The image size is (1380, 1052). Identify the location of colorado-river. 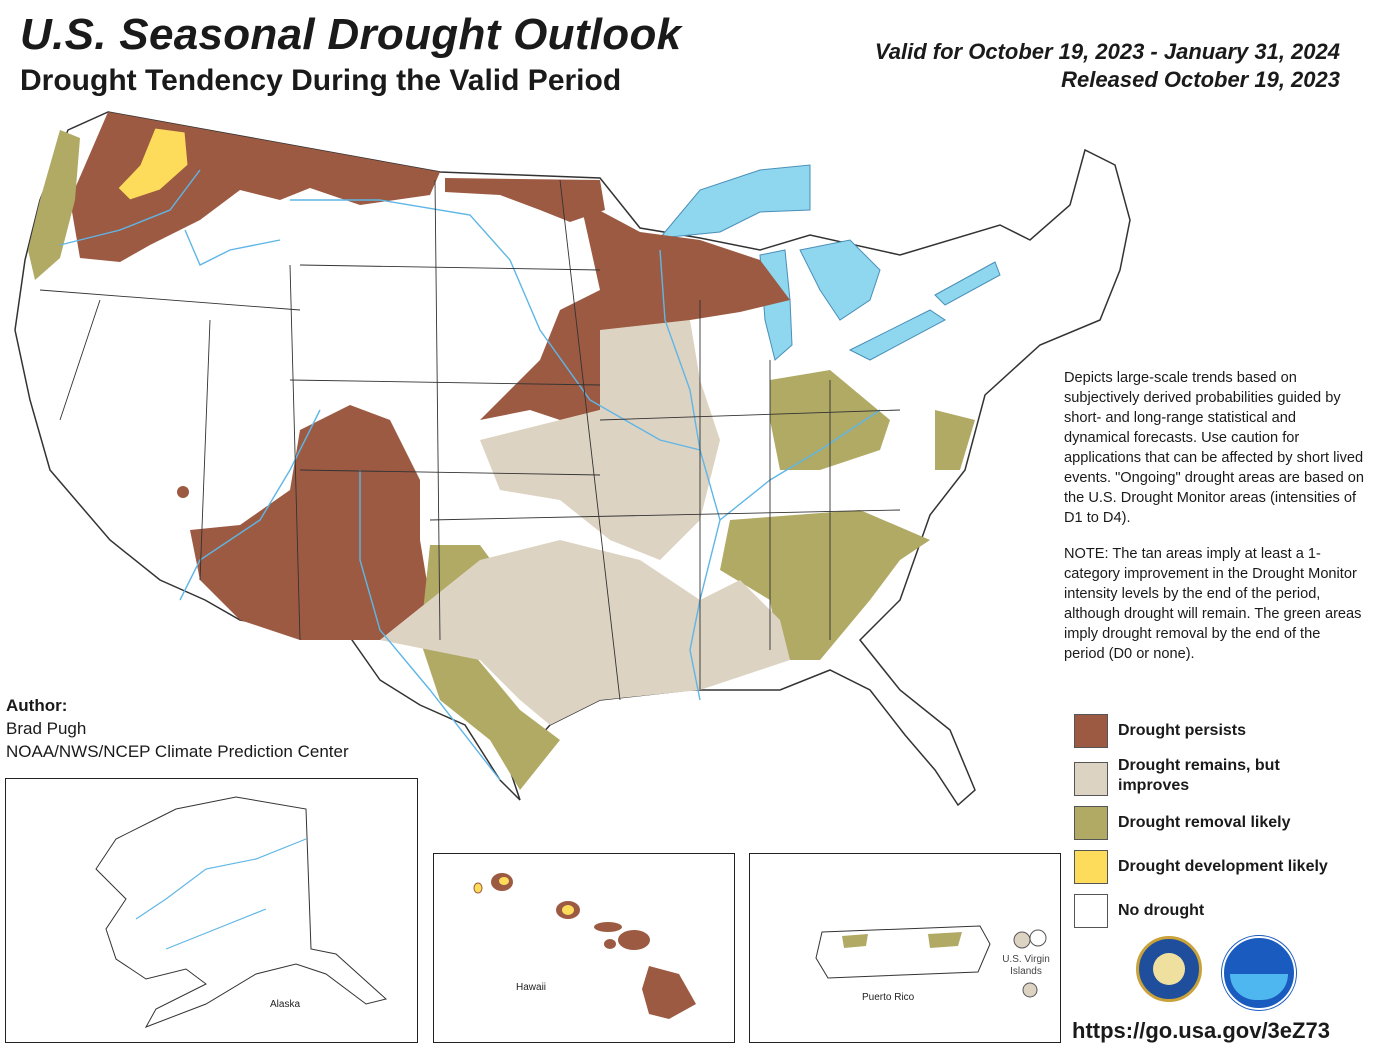
(250, 505).